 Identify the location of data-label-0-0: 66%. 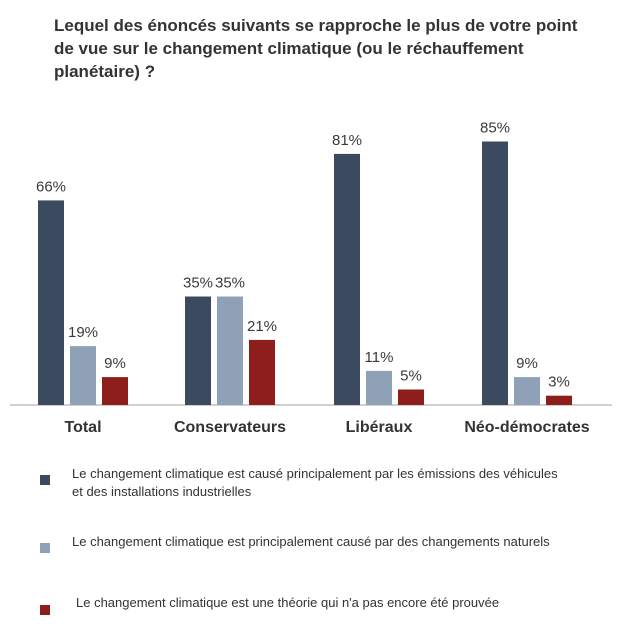
(51, 186).